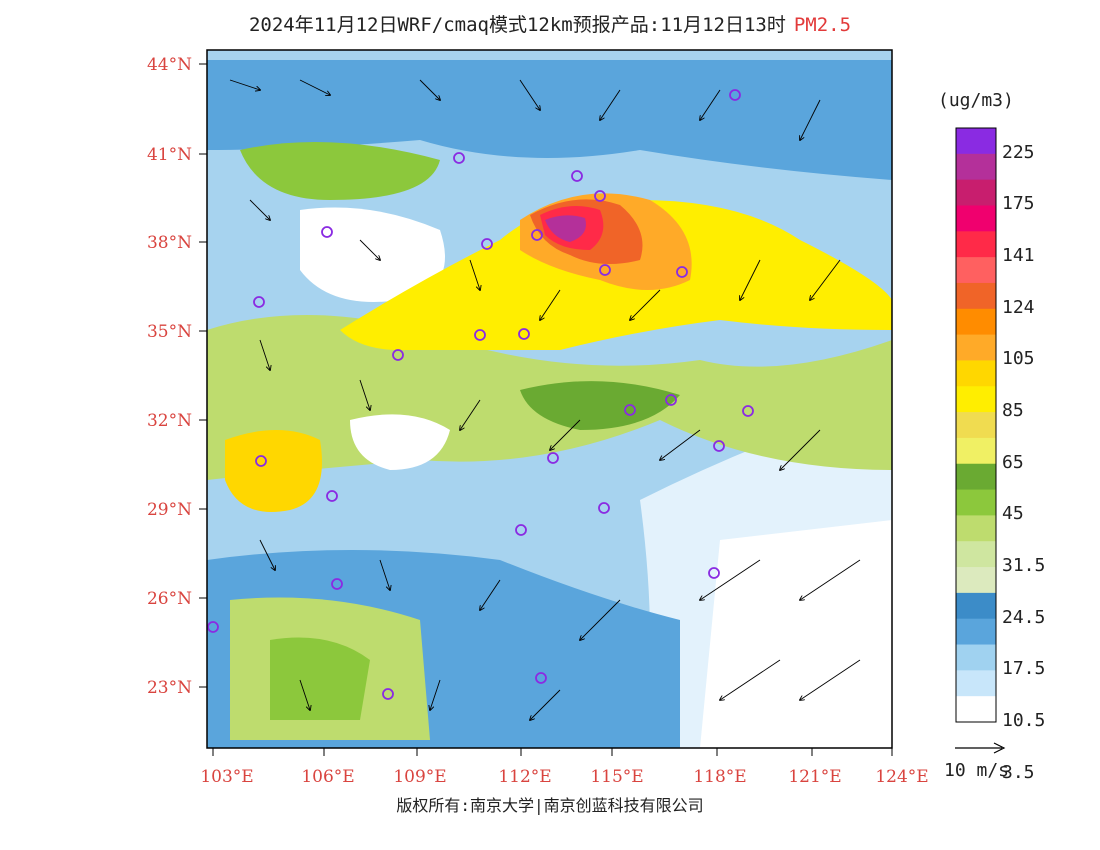  I want to click on colorbar-label: 65, so click(1013, 462).